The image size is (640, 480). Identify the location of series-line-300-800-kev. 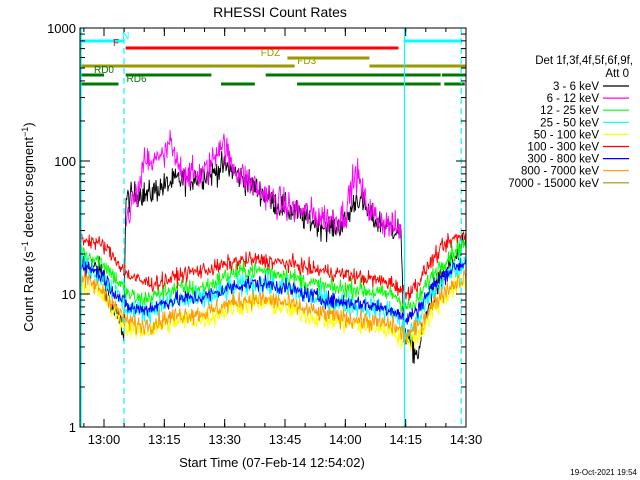
(273, 291).